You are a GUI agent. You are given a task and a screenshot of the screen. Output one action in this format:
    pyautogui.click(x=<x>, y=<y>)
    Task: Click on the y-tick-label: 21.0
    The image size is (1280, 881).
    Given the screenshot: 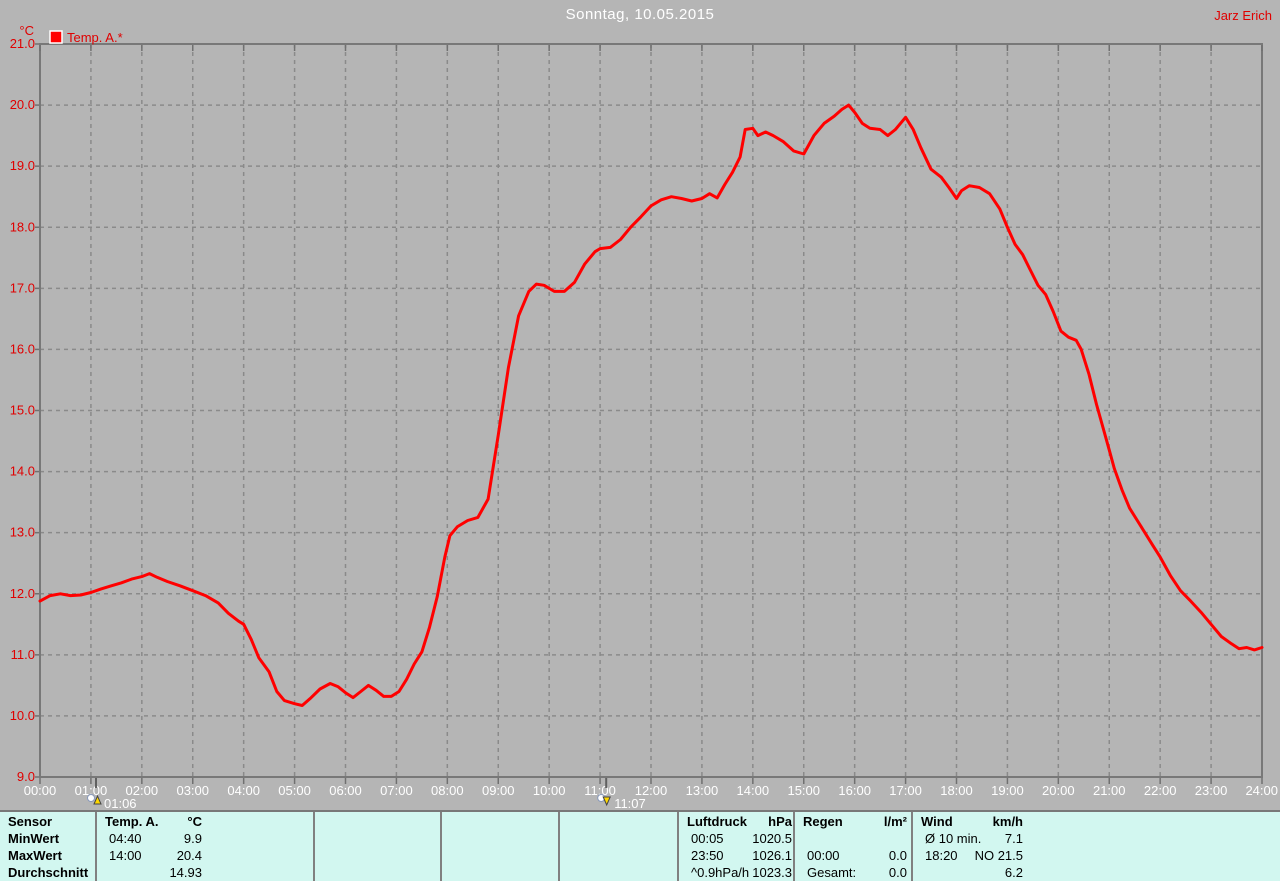 What is the action you would take?
    pyautogui.click(x=22, y=43)
    